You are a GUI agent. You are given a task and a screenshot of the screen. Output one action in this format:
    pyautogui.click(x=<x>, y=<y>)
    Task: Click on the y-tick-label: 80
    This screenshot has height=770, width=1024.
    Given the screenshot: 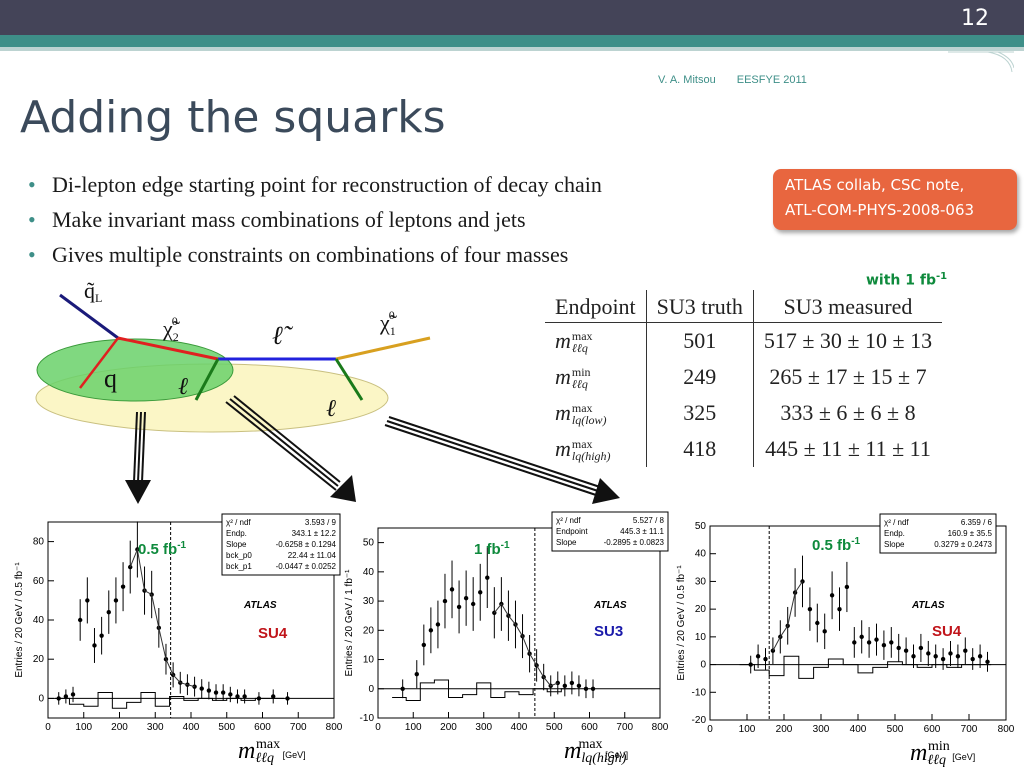 What is the action you would take?
    pyautogui.click(x=39, y=542)
    